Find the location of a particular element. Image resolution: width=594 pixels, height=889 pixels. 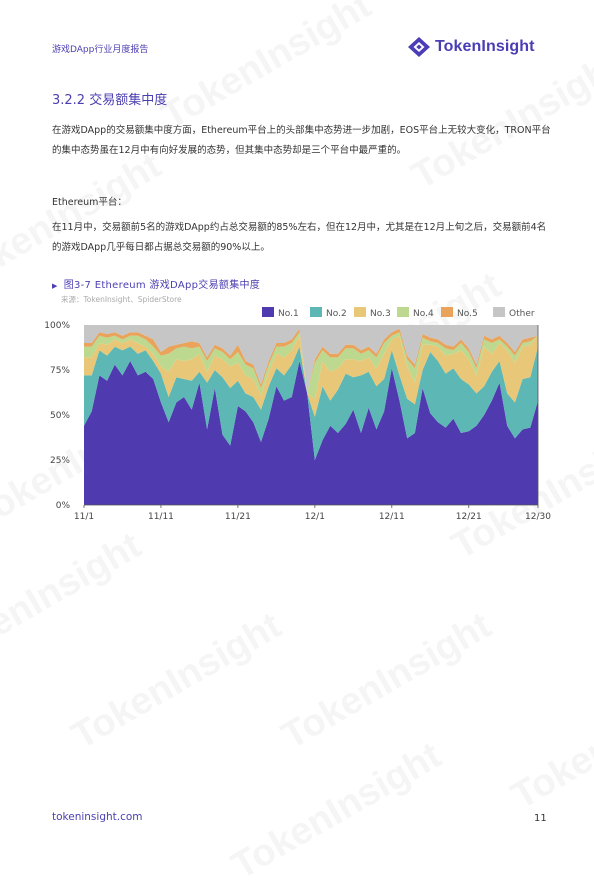

x-tick-label: 12/1 is located at coordinates (315, 517).